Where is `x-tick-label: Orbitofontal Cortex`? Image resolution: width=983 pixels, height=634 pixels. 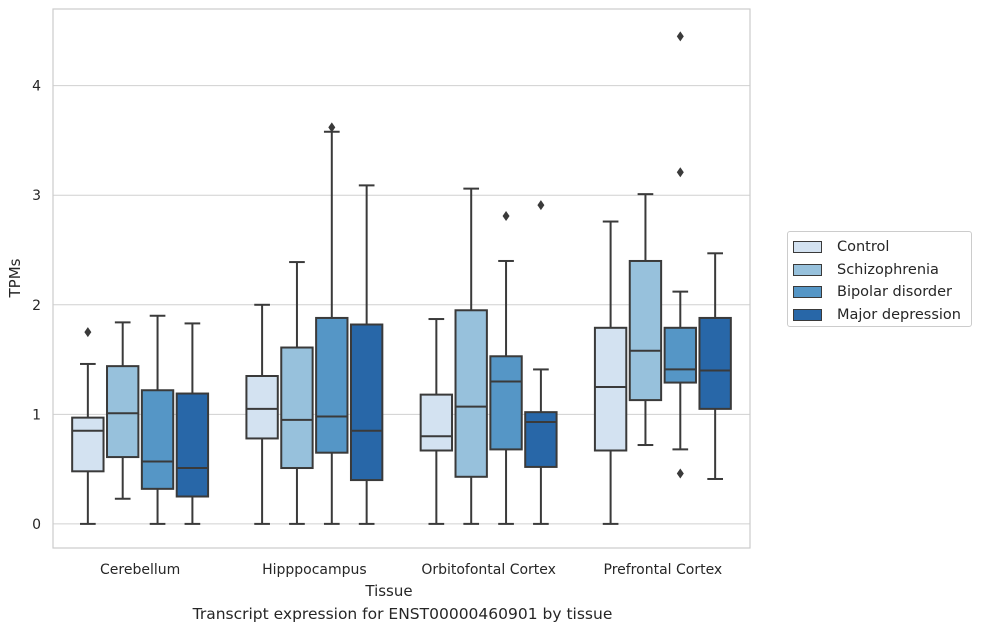 x-tick-label: Orbitofontal Cortex is located at coordinates (488, 570).